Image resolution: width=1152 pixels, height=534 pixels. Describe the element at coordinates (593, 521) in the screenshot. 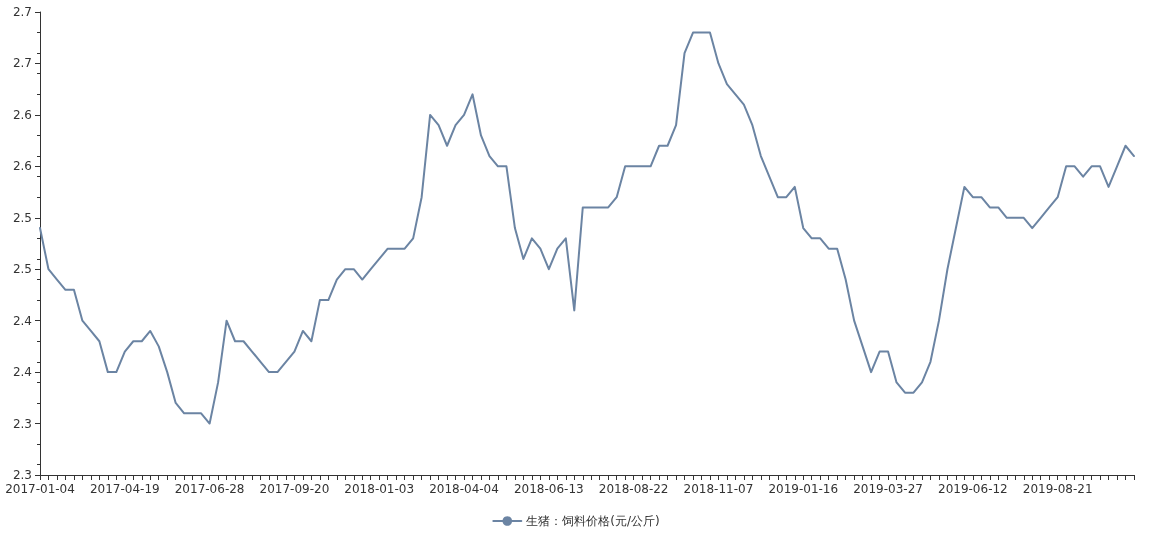

I see `legend-label: 生猪：饲料价格(元/公斤)` at that location.